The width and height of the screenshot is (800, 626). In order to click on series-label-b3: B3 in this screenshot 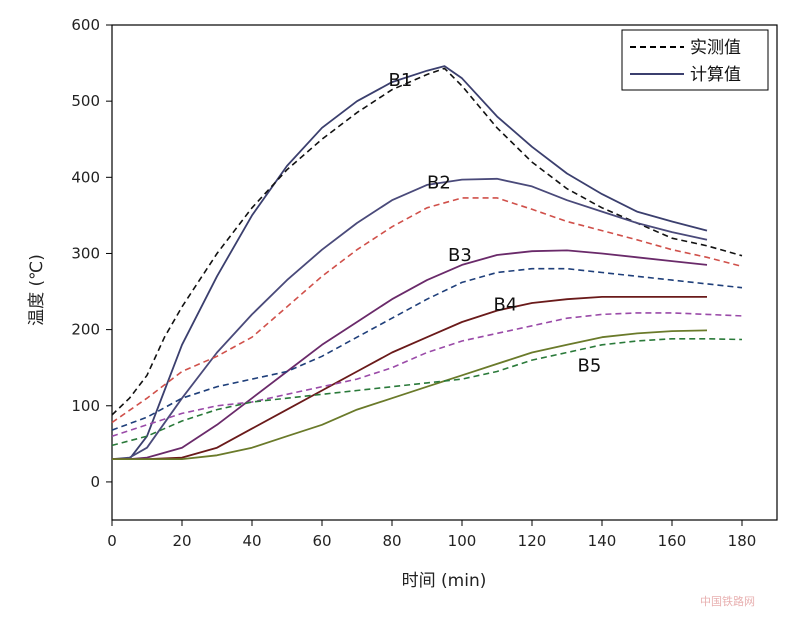, I will do `click(460, 255)`.